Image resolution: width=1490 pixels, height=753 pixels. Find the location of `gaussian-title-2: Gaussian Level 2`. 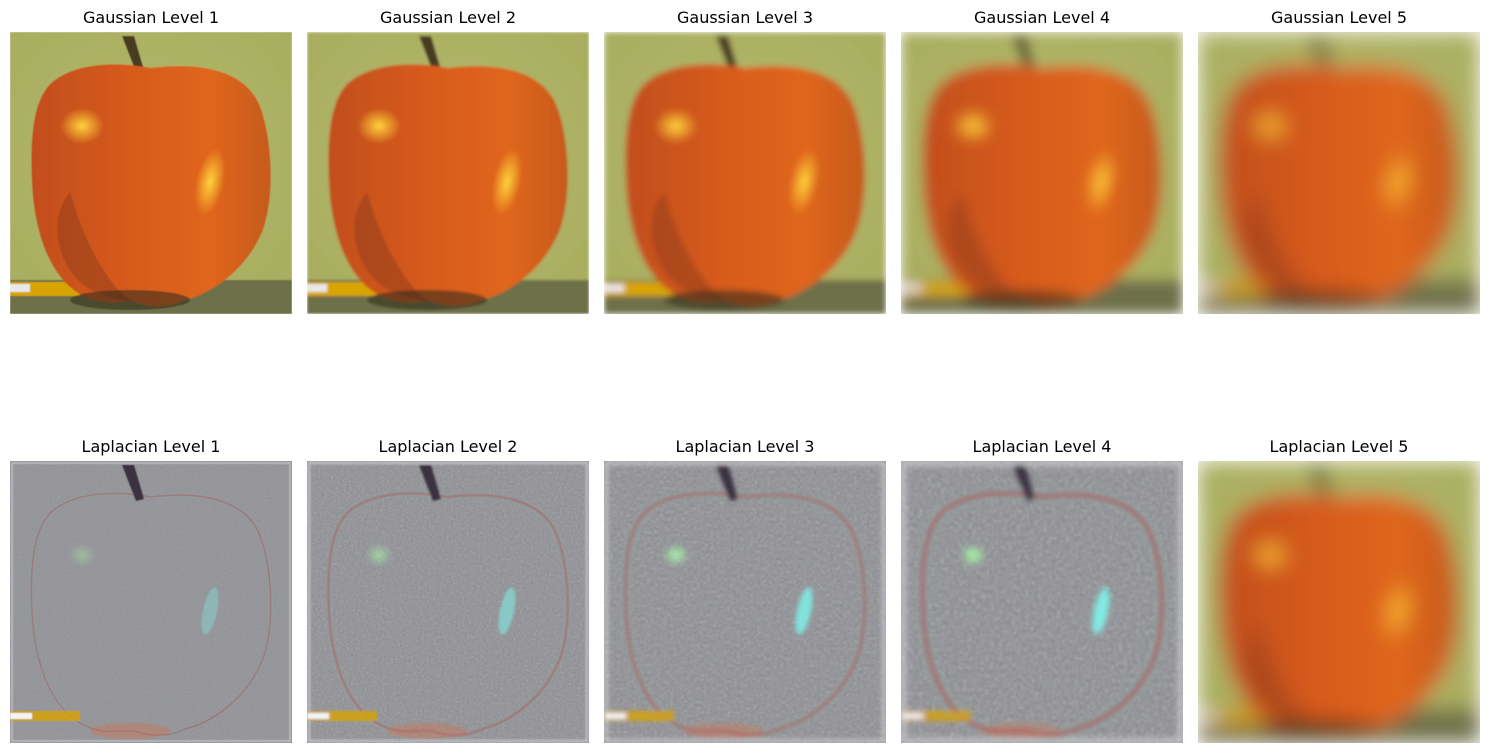

gaussian-title-2: Gaussian Level 2 is located at coordinates (448, 17).